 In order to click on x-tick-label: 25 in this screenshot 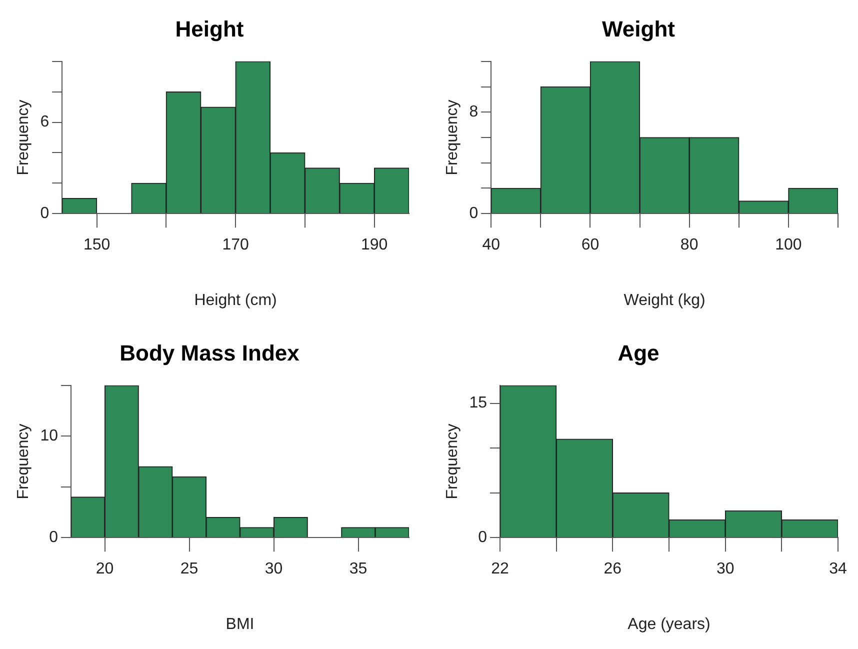, I will do `click(189, 569)`.